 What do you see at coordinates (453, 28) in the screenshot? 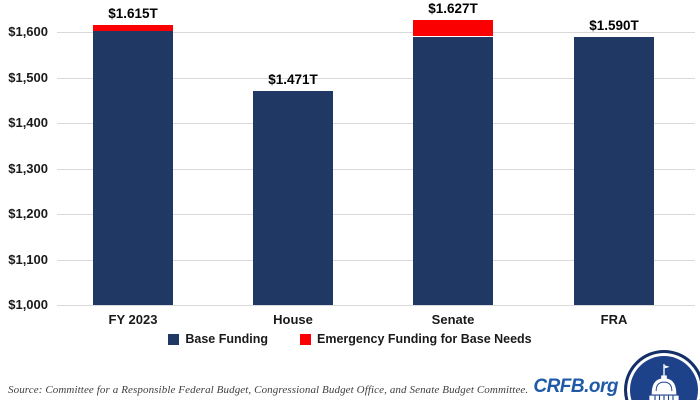
I see `bar-segment-senate-emergency-funding-for-base-needs` at bounding box center [453, 28].